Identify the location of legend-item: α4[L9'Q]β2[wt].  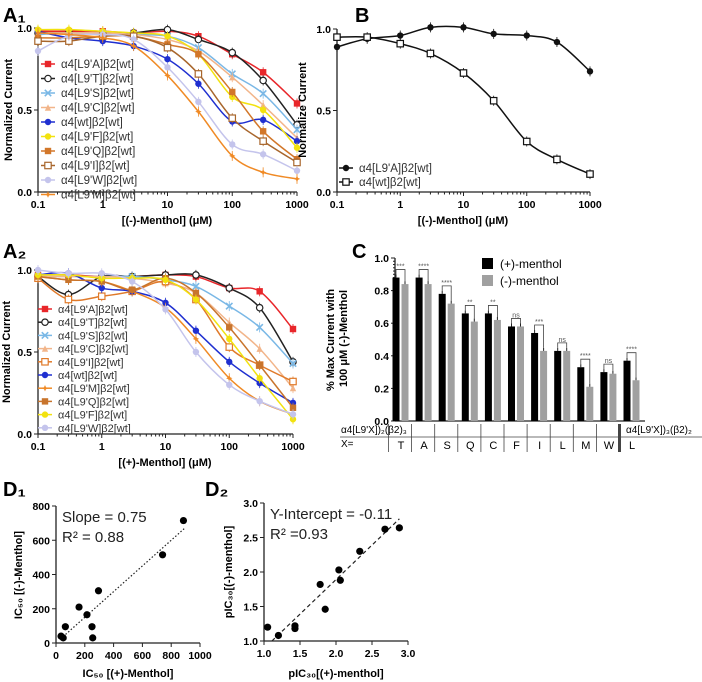
(88, 152).